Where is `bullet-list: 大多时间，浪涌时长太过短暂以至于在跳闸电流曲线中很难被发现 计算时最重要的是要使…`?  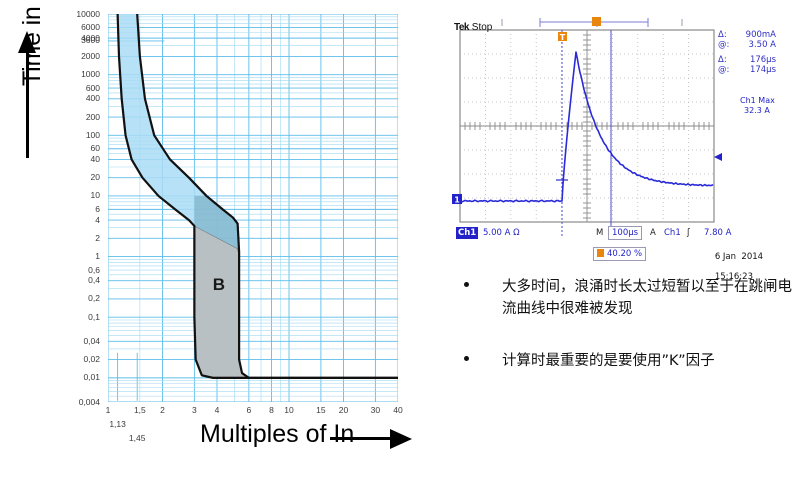
bullet-list: 大多时间，浪涌时长太过短暂以至于在跳闸电流曲线中很难被发现 计算时最重要的是要使… is located at coordinates (629, 339).